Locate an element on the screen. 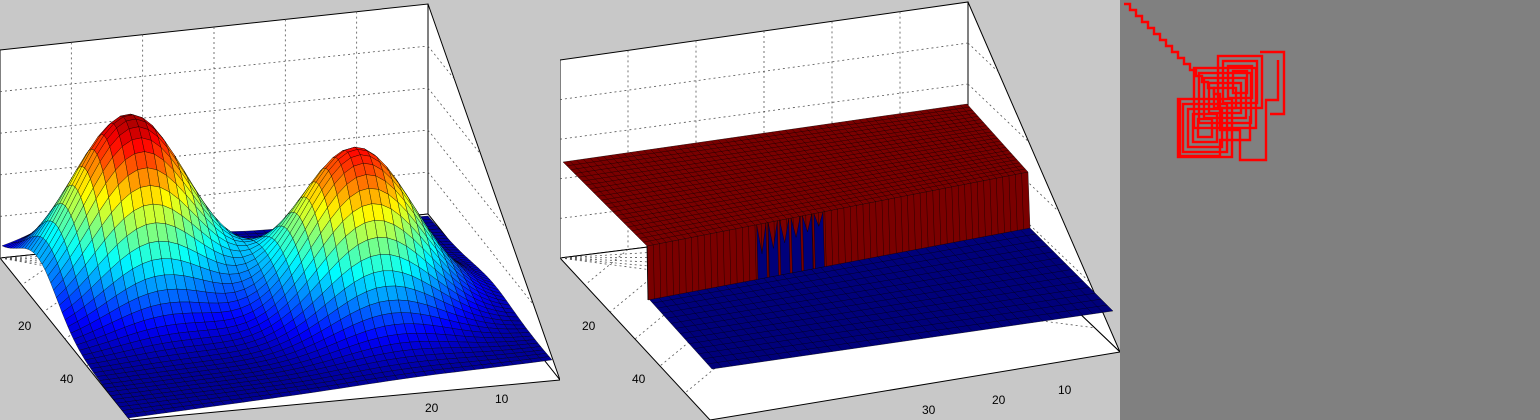  surface-patch is located at coordinates (546, 359).